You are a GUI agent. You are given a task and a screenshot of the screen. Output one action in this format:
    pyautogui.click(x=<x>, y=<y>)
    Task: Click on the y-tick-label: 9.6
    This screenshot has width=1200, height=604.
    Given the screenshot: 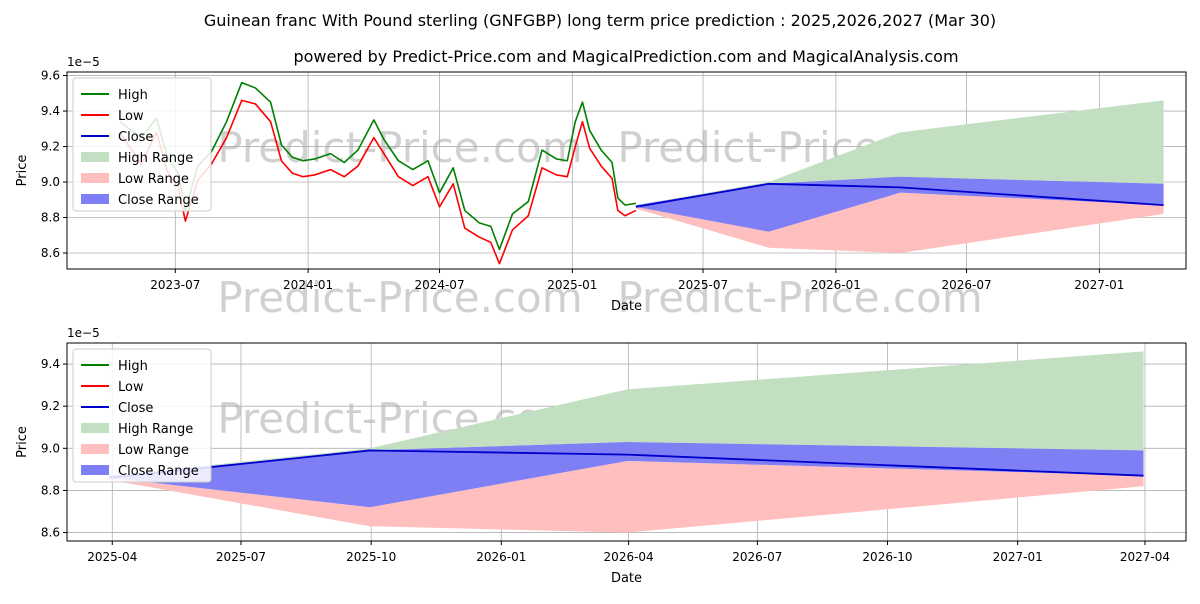 What is the action you would take?
    pyautogui.click(x=50, y=76)
    